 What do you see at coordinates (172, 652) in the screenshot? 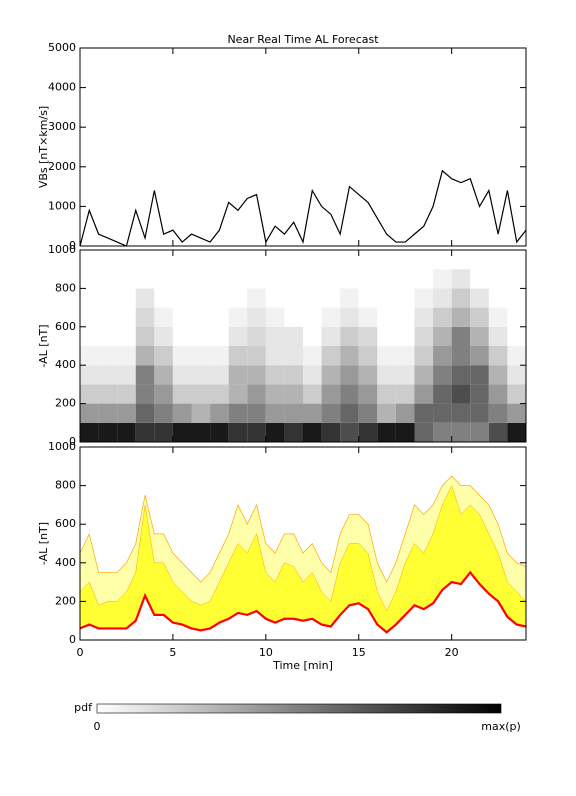
I see `x-tick-label: 5` at bounding box center [172, 652].